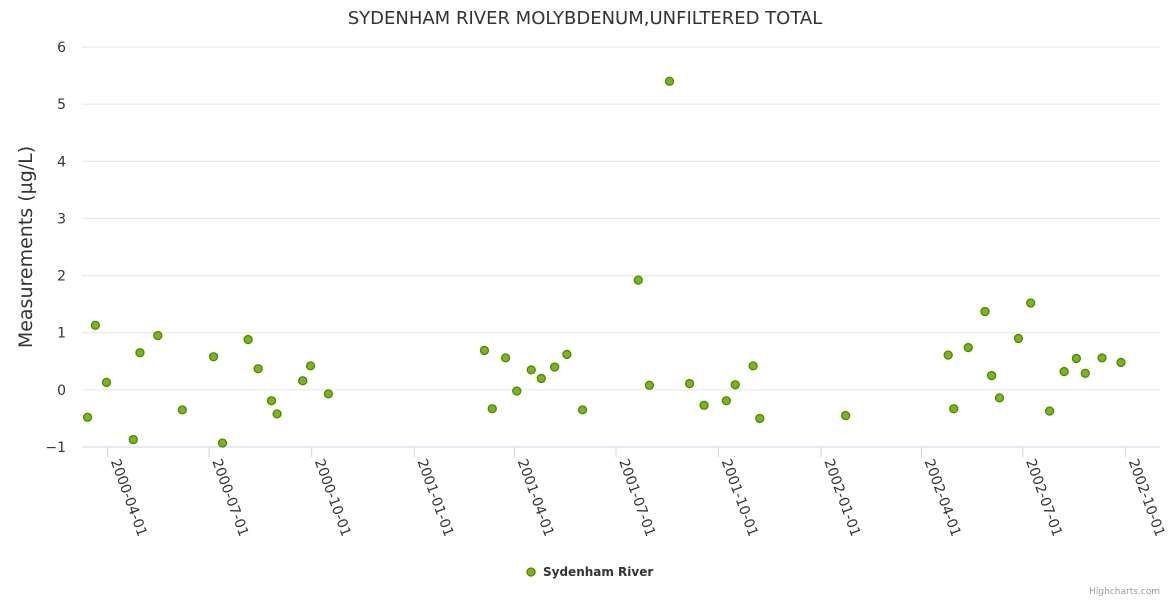 The height and width of the screenshot is (600, 1170). What do you see at coordinates (636, 498) in the screenshot?
I see `x-tick-label: 2001-07-01` at bounding box center [636, 498].